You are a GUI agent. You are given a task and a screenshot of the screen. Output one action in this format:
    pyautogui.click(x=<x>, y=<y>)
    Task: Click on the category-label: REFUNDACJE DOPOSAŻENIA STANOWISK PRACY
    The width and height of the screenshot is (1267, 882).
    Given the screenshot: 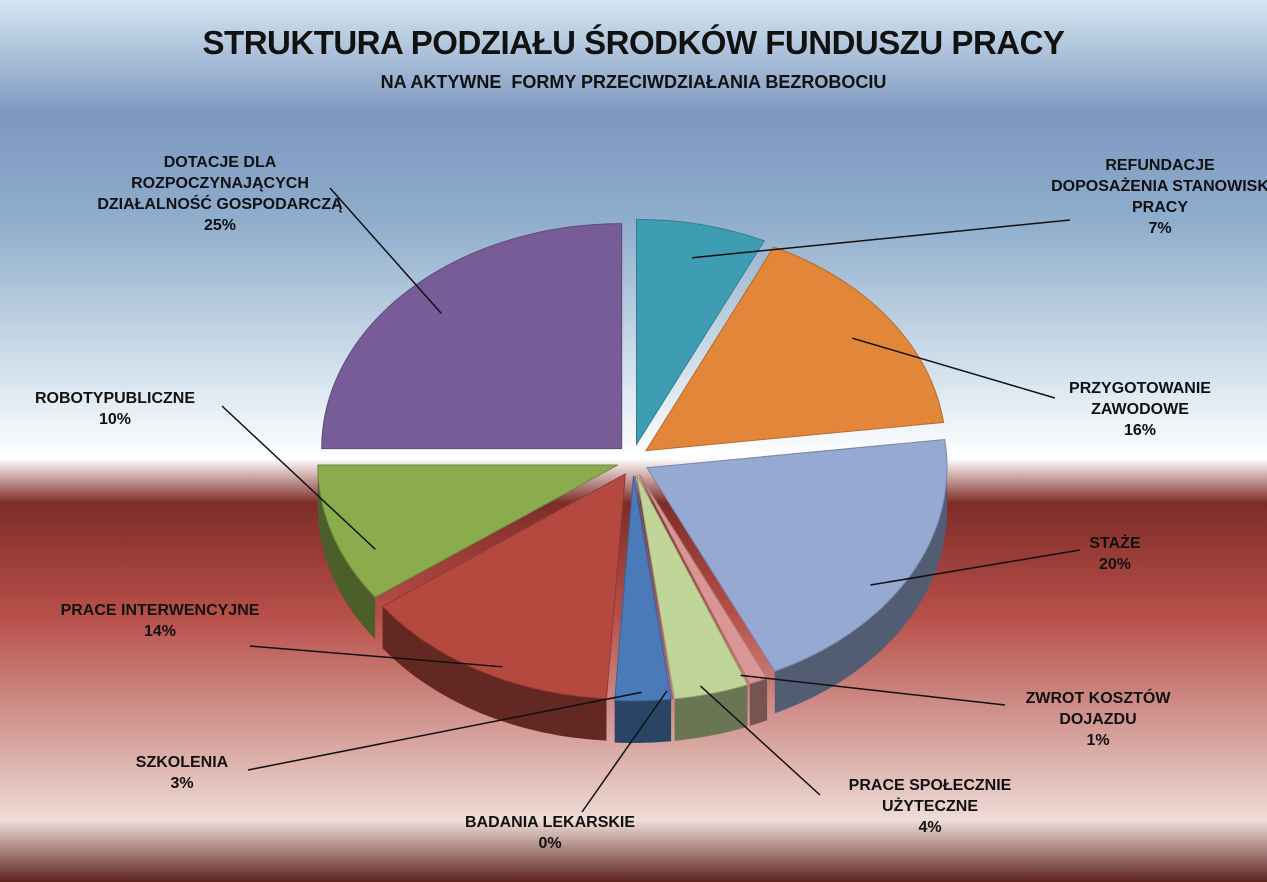 What is the action you would take?
    pyautogui.click(x=1159, y=186)
    